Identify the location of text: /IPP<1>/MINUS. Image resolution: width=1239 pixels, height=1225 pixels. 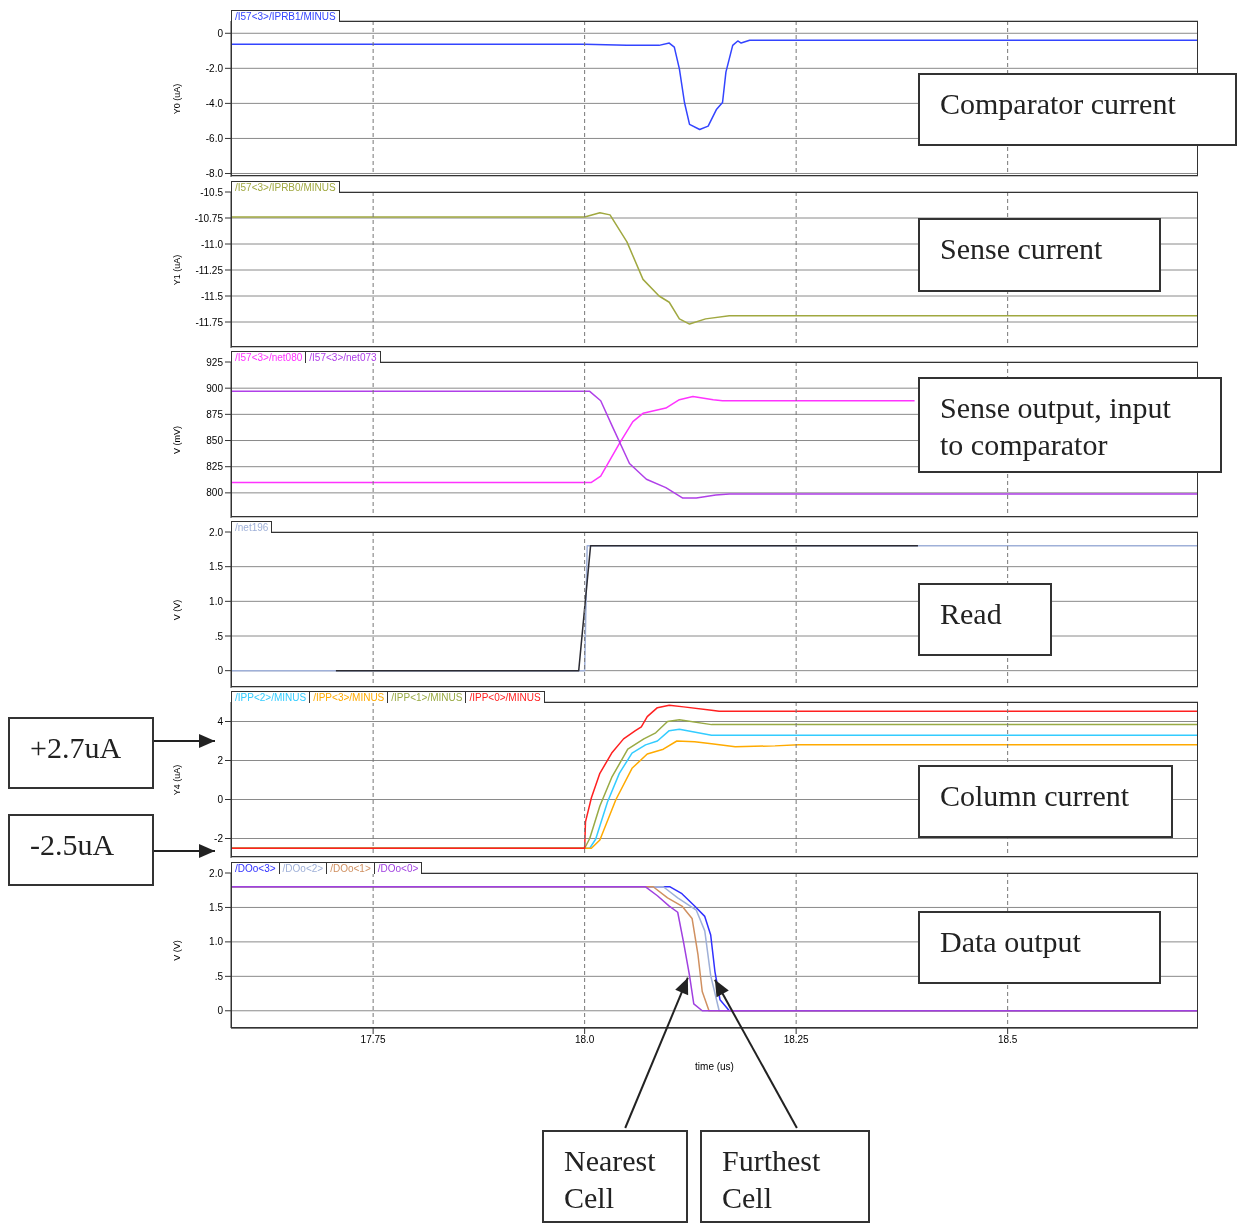
(426, 697).